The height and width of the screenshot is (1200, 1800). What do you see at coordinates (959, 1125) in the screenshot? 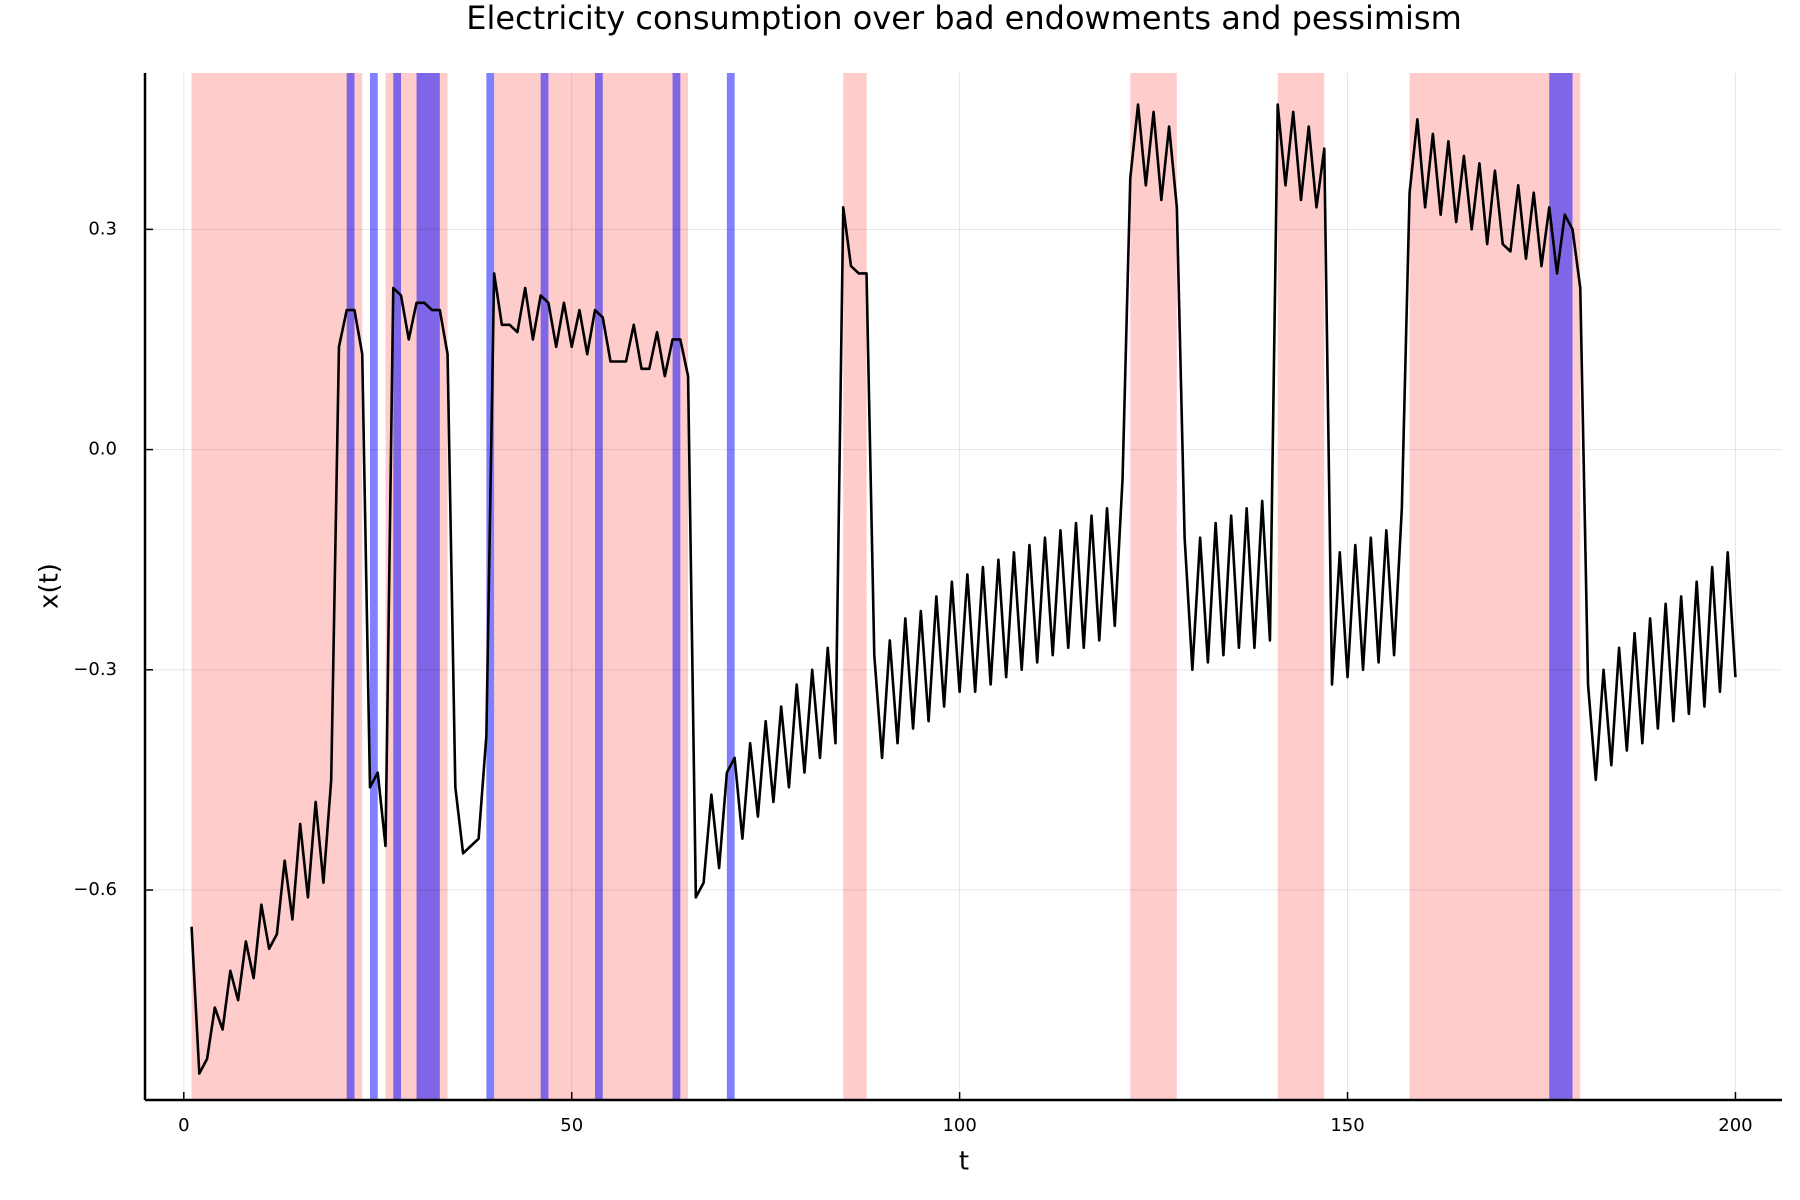
I see `x-tick-label: 100` at bounding box center [959, 1125].